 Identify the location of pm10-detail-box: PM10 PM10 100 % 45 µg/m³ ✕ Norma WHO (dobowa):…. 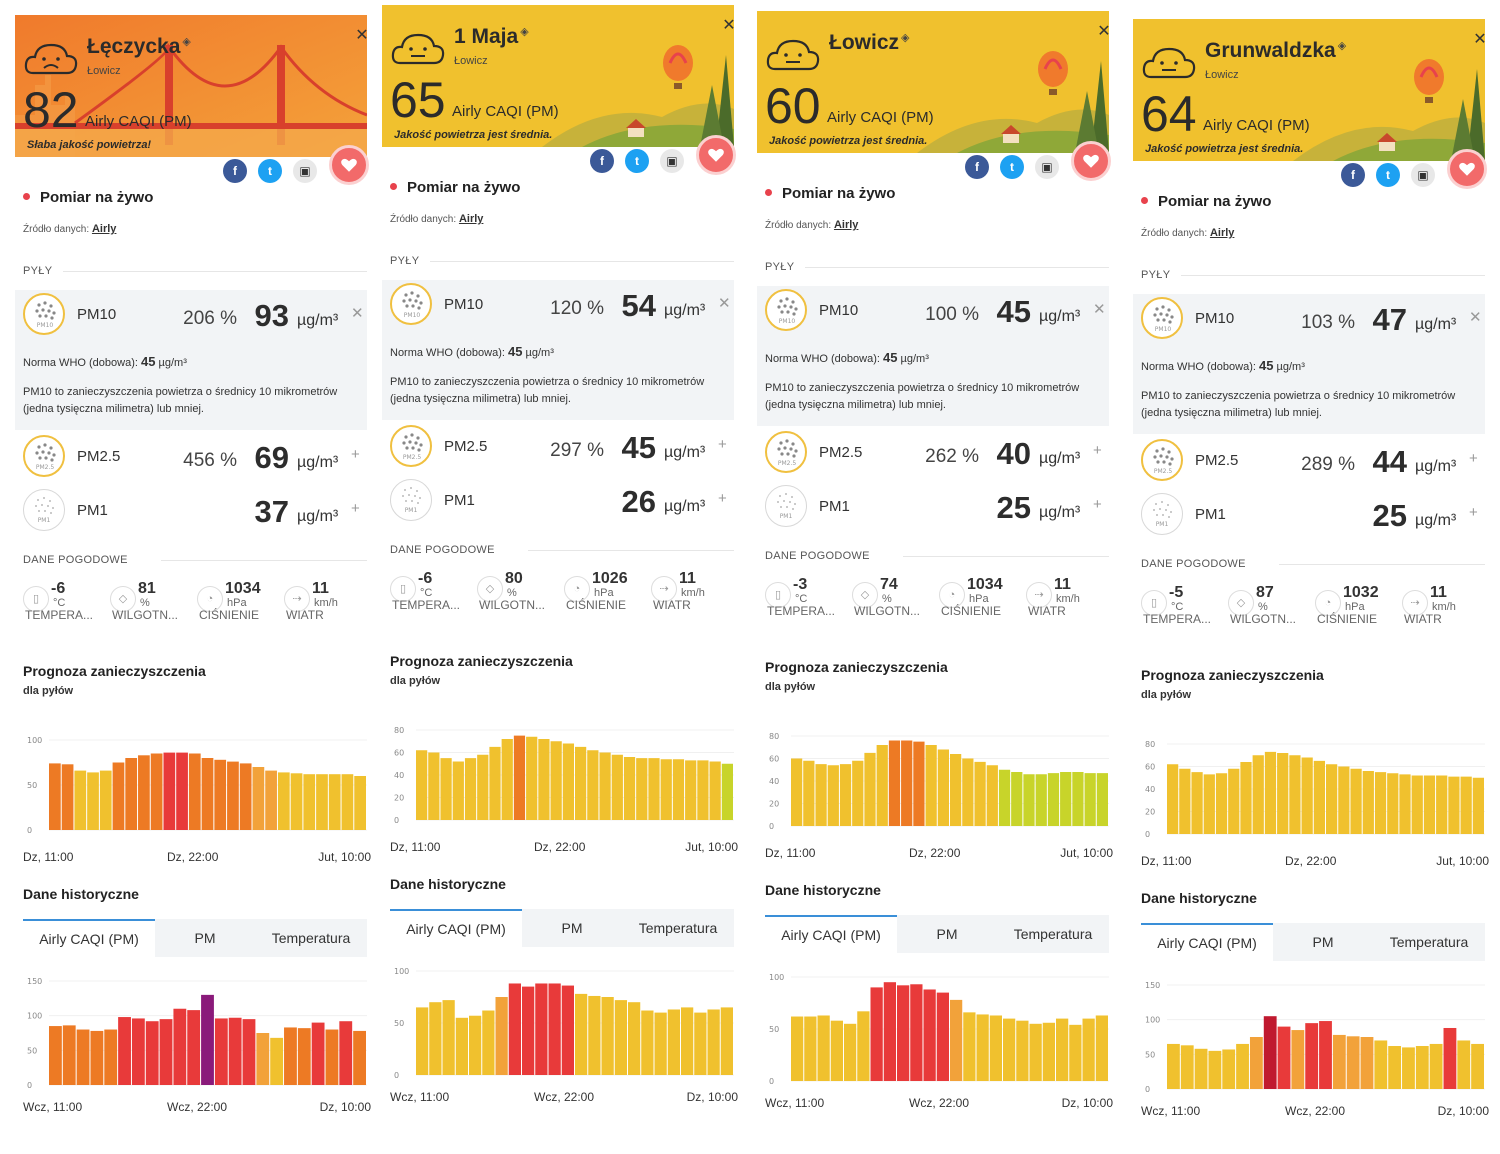
(933, 356).